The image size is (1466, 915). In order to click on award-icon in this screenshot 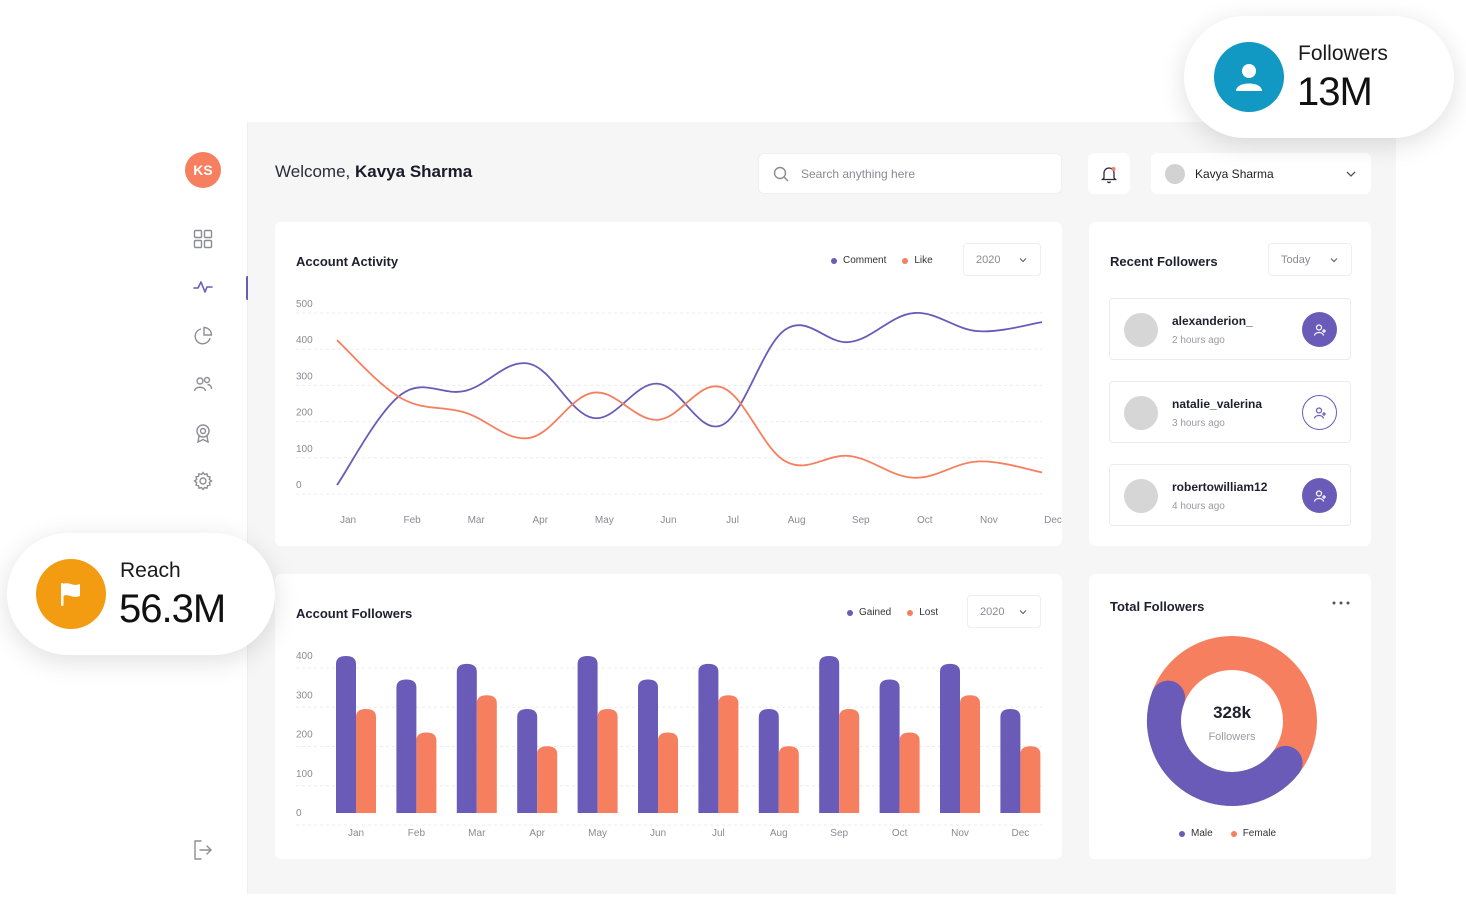, I will do `click(203, 433)`.